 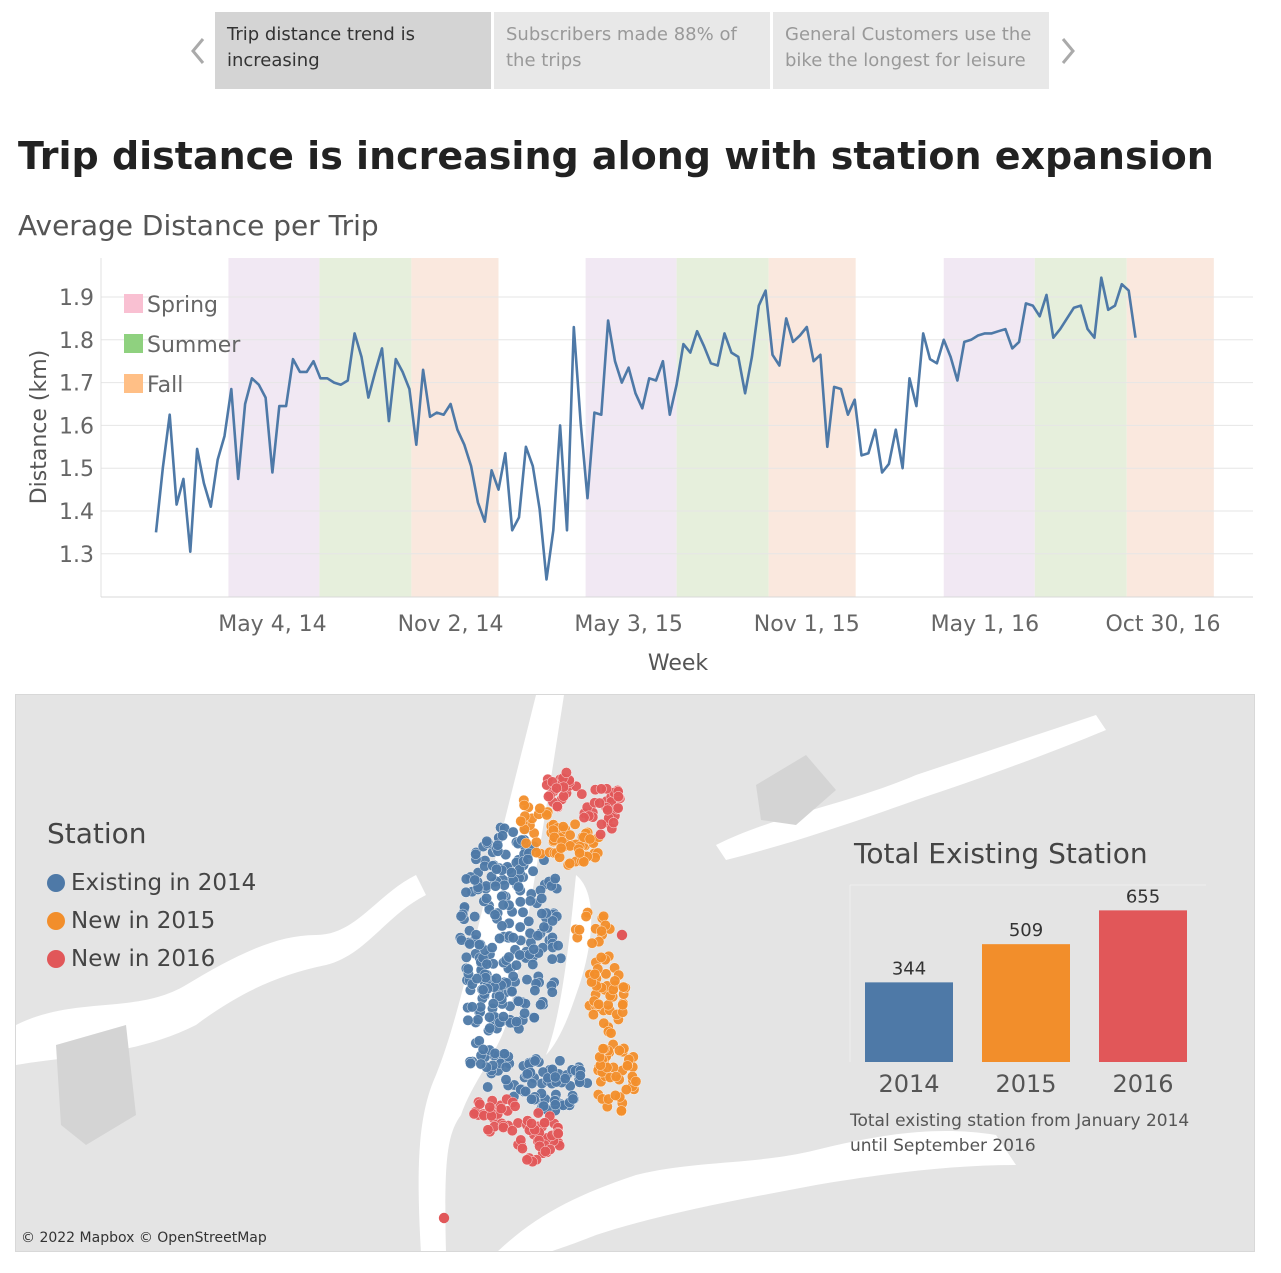 What do you see at coordinates (165, 385) in the screenshot?
I see `legend-label-fall: Fall` at bounding box center [165, 385].